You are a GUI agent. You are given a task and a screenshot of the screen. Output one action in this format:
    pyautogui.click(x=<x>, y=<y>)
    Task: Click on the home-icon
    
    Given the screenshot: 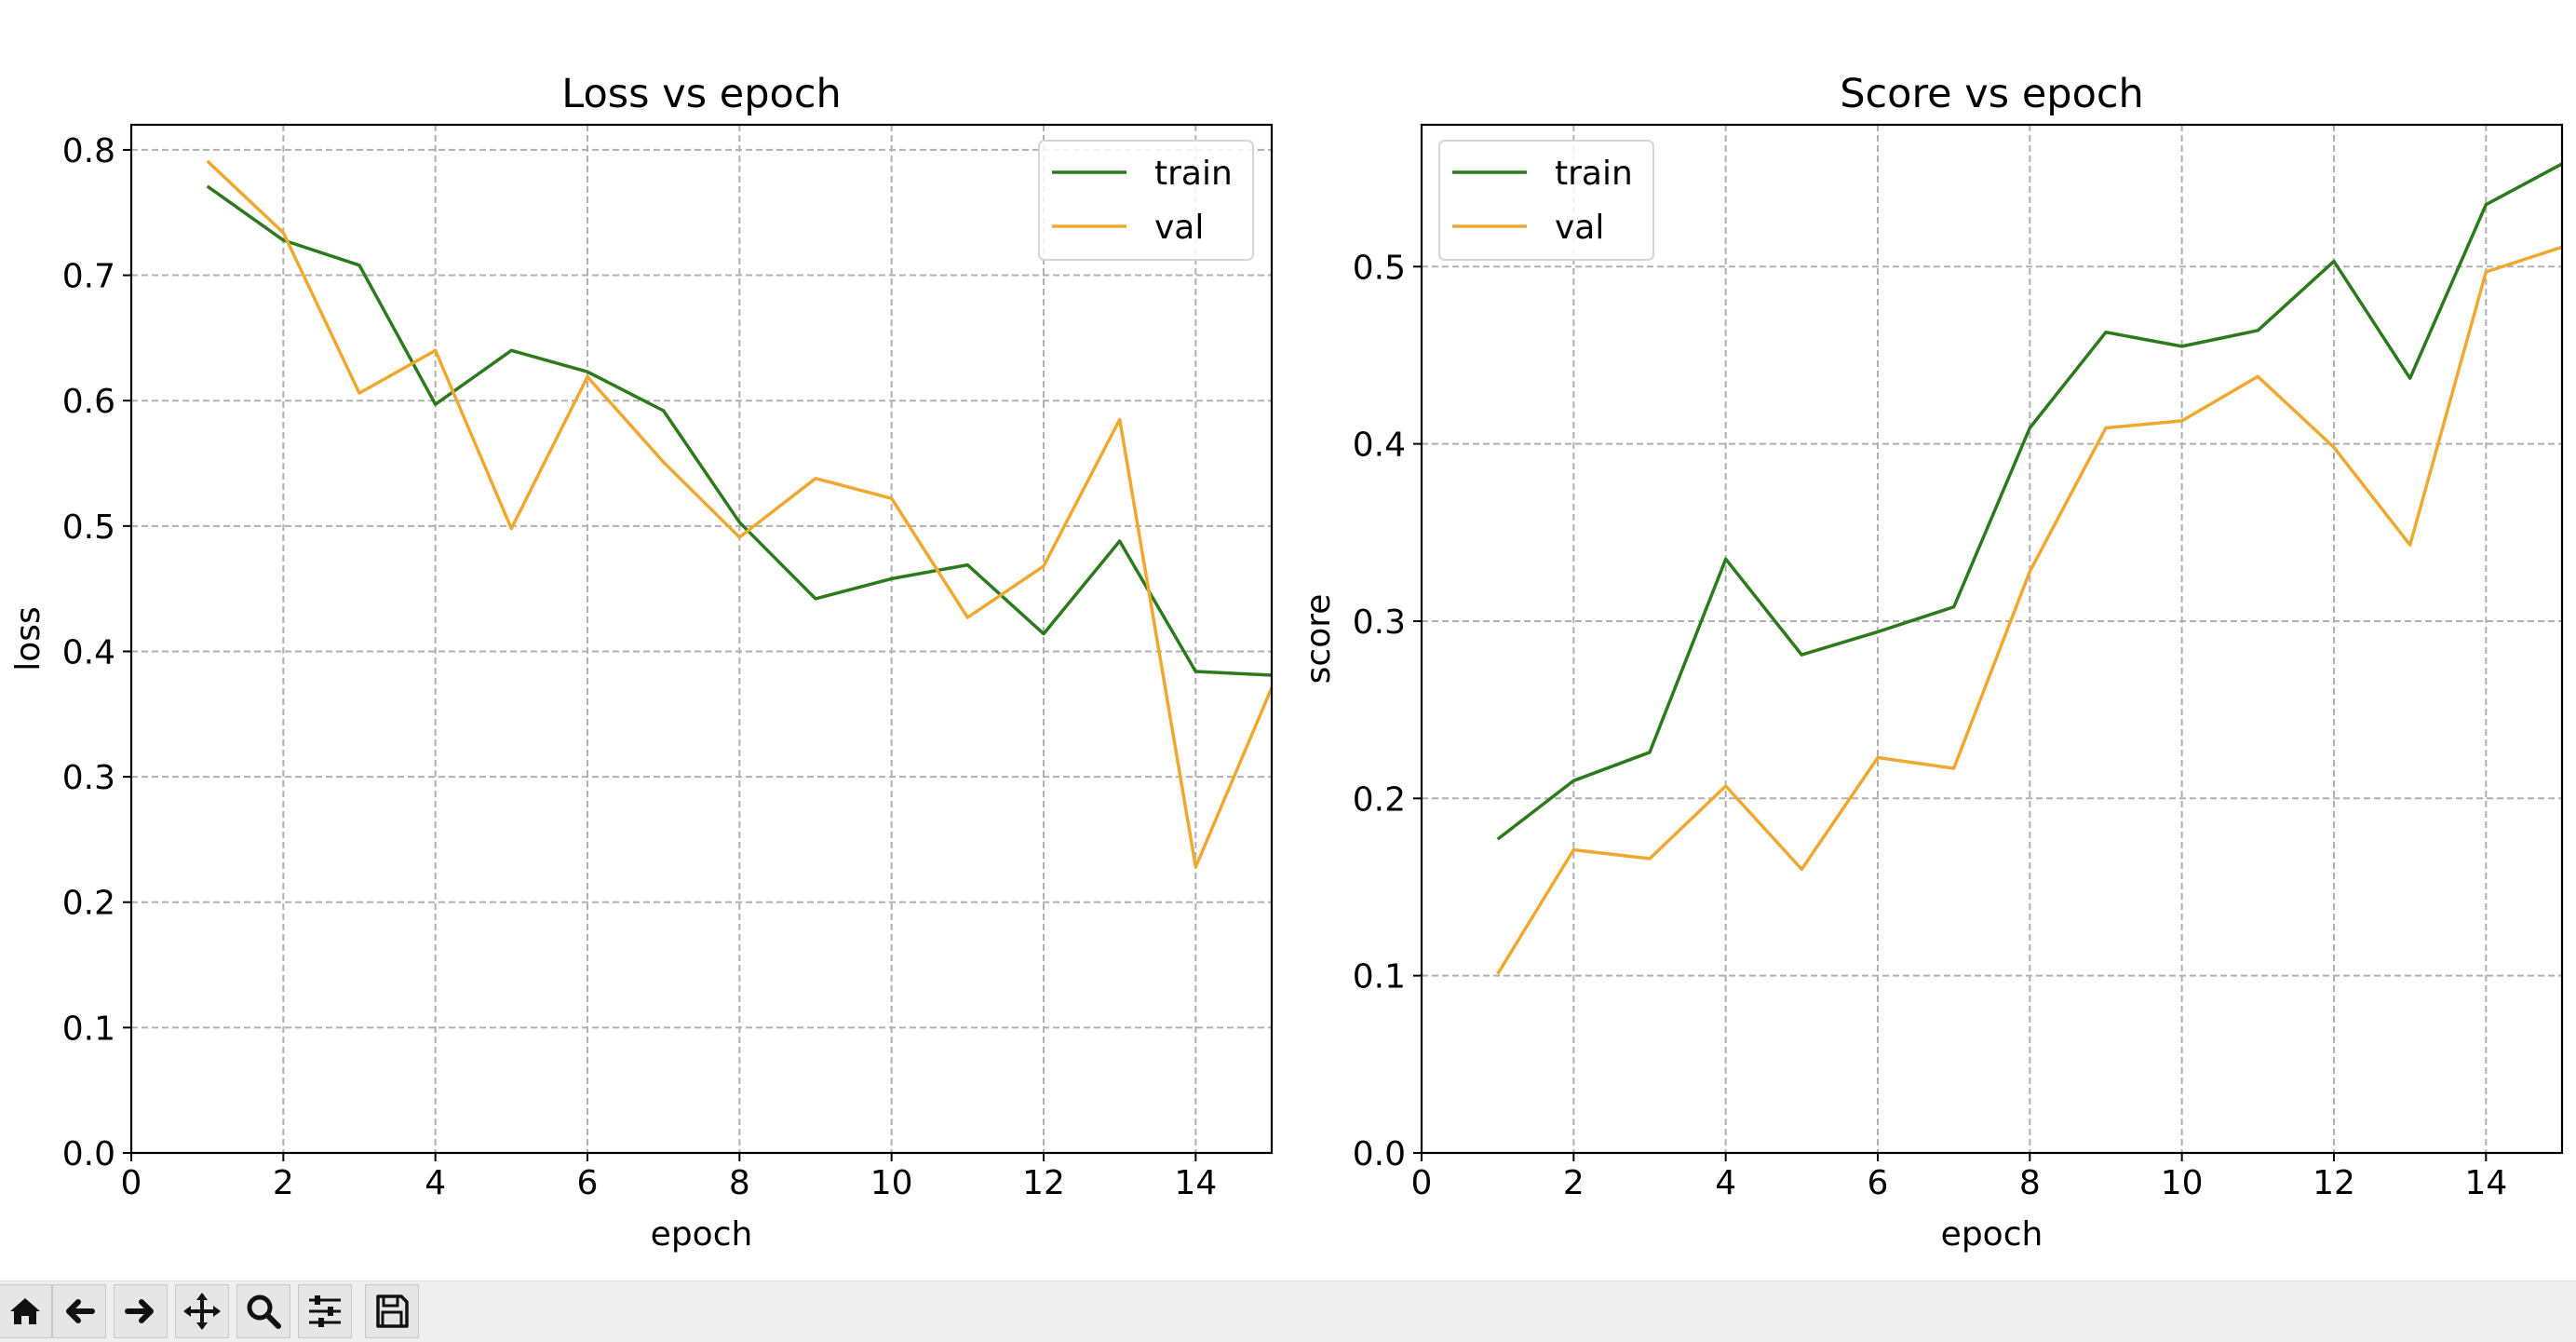 What is the action you would take?
    pyautogui.click(x=25, y=1311)
    